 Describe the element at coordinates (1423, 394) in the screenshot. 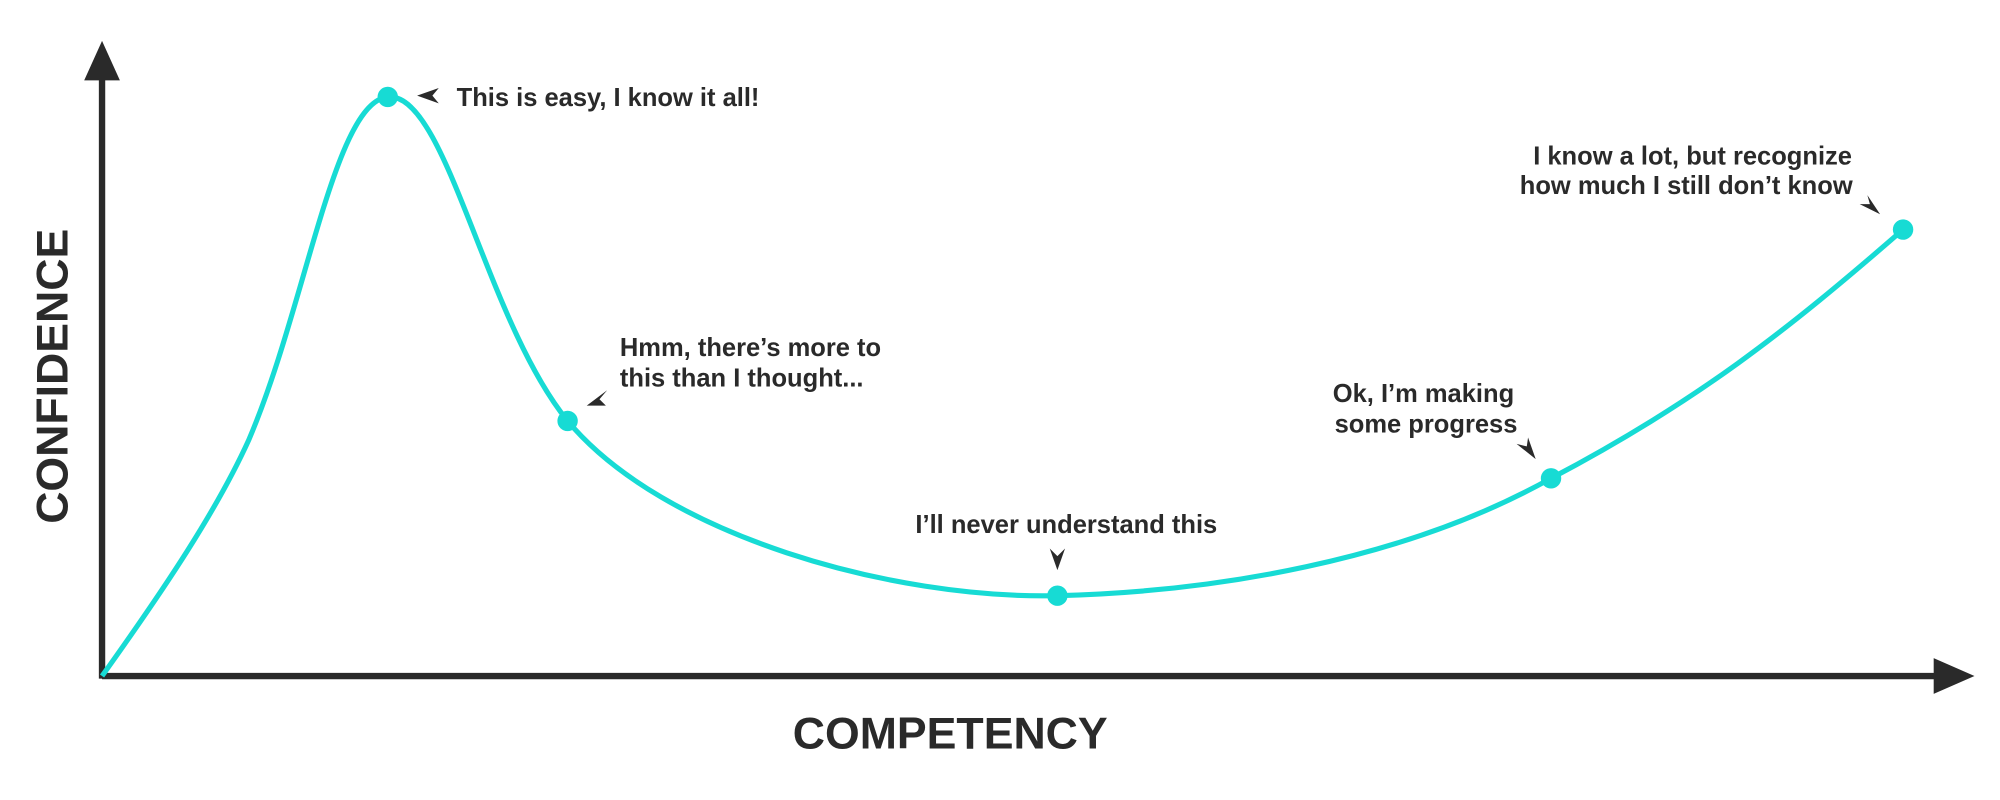

I see `annotation: Ok, I’m making` at that location.